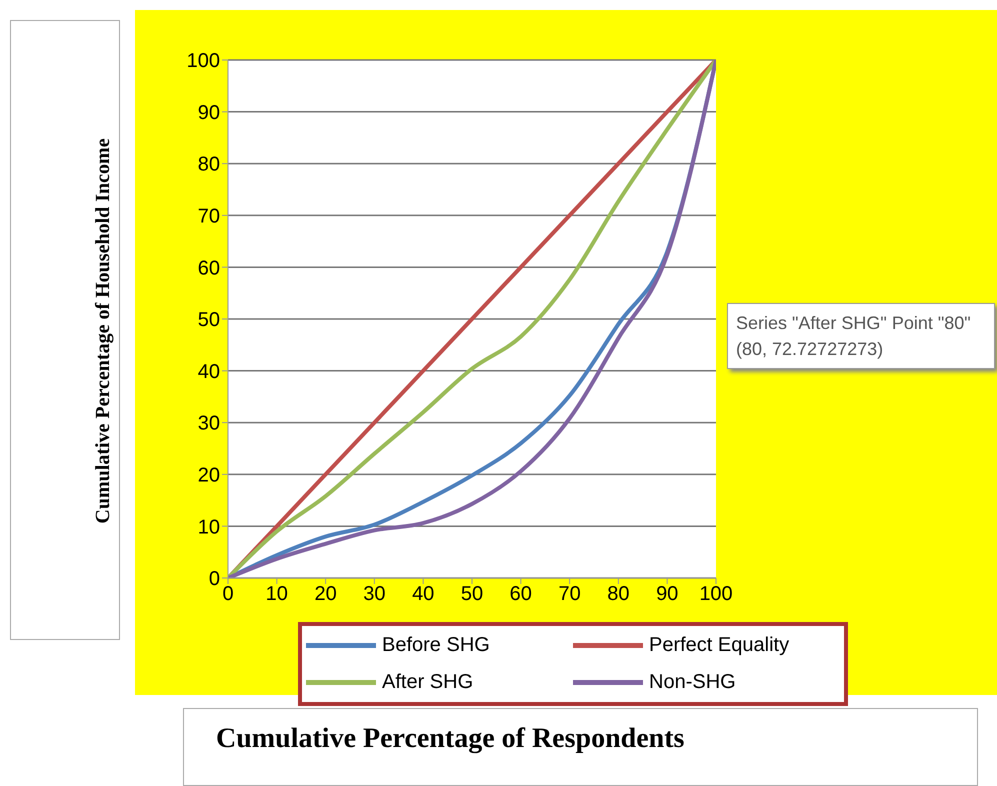  What do you see at coordinates (214, 579) in the screenshot?
I see `y-tick-label: 0` at bounding box center [214, 579].